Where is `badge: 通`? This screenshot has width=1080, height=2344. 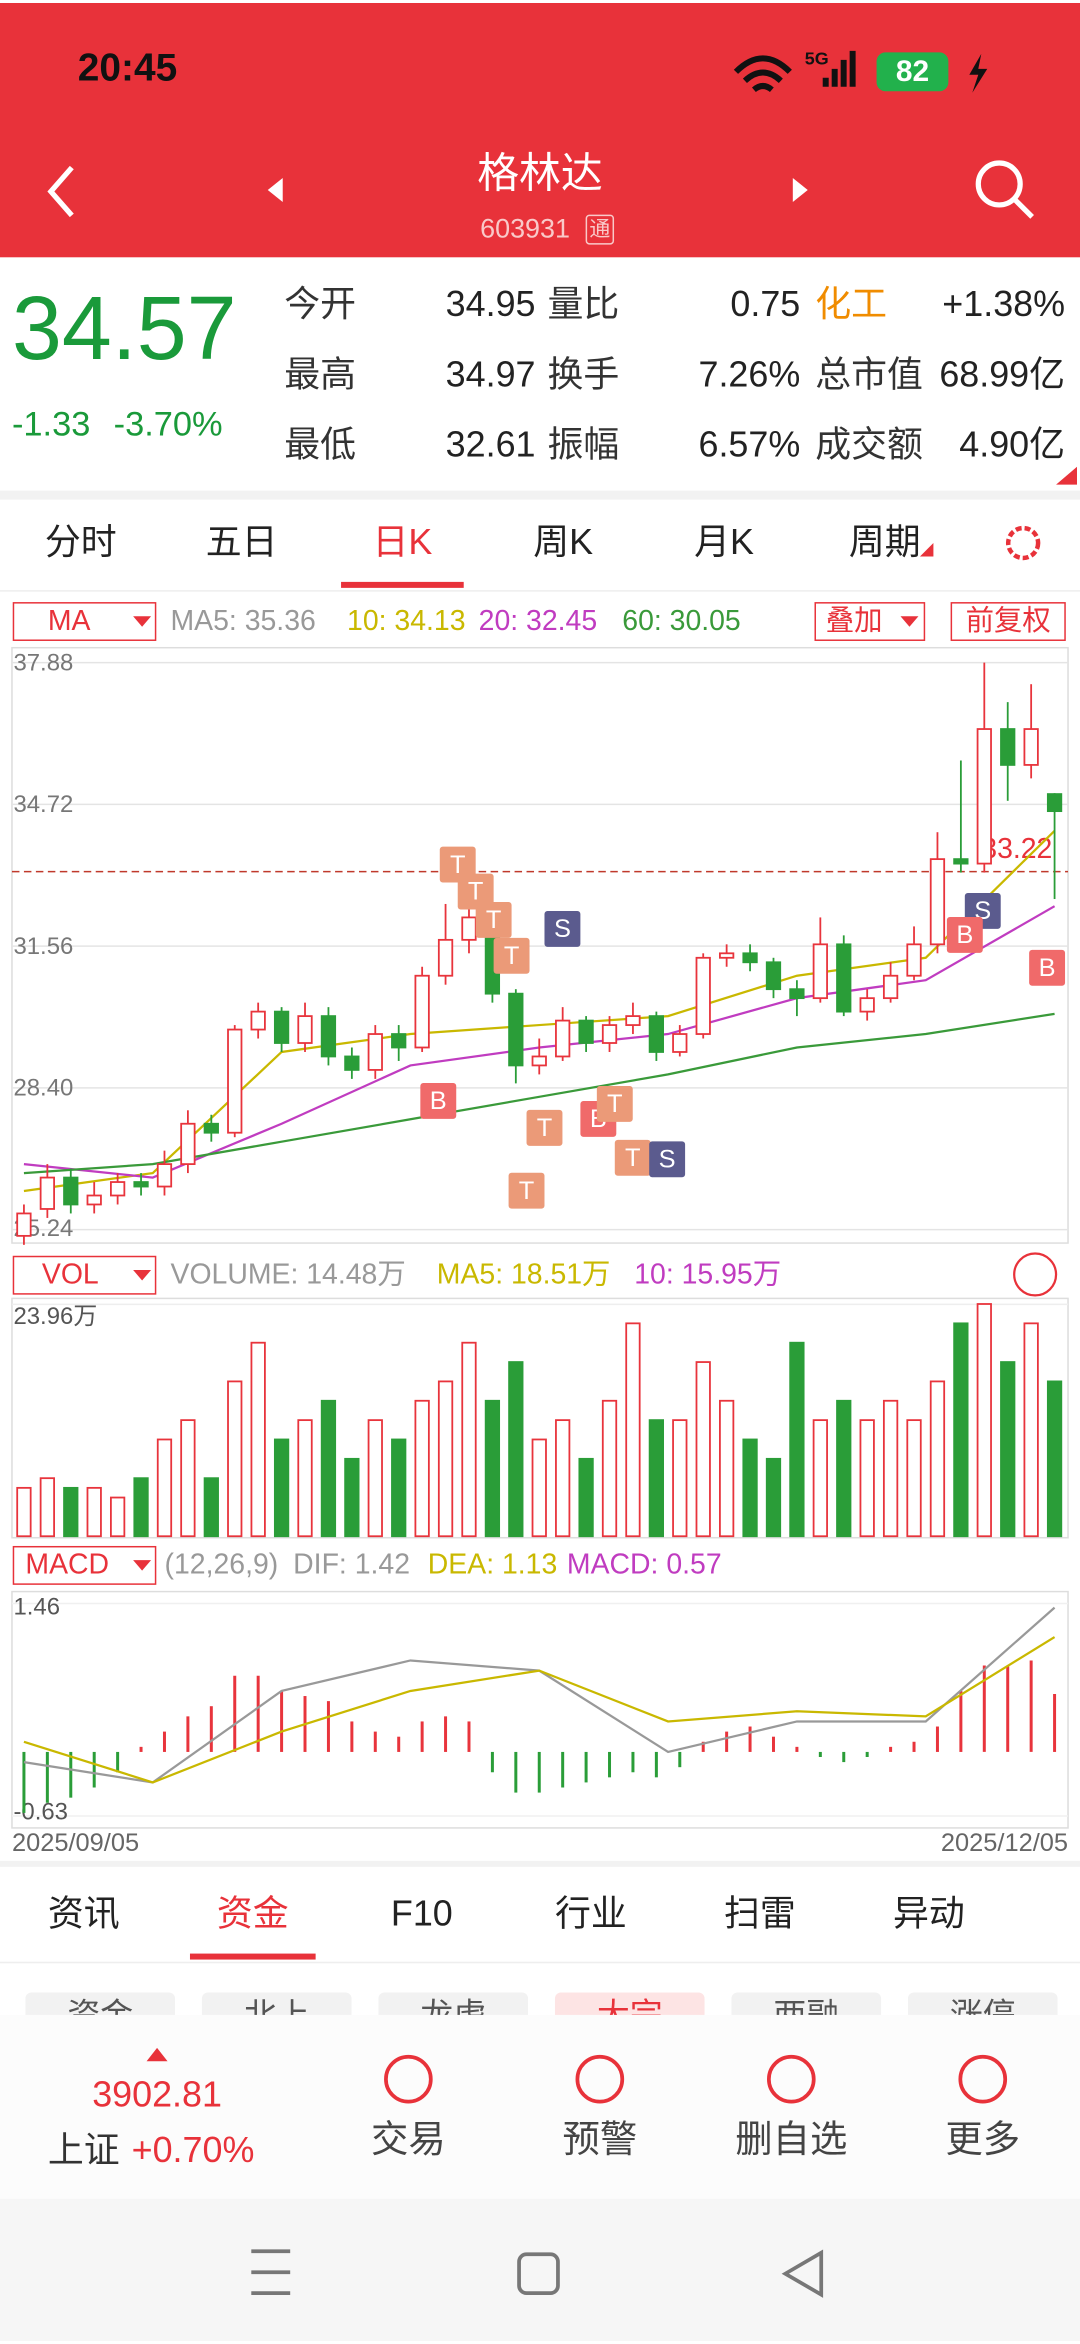
badge: 通 is located at coordinates (599, 229).